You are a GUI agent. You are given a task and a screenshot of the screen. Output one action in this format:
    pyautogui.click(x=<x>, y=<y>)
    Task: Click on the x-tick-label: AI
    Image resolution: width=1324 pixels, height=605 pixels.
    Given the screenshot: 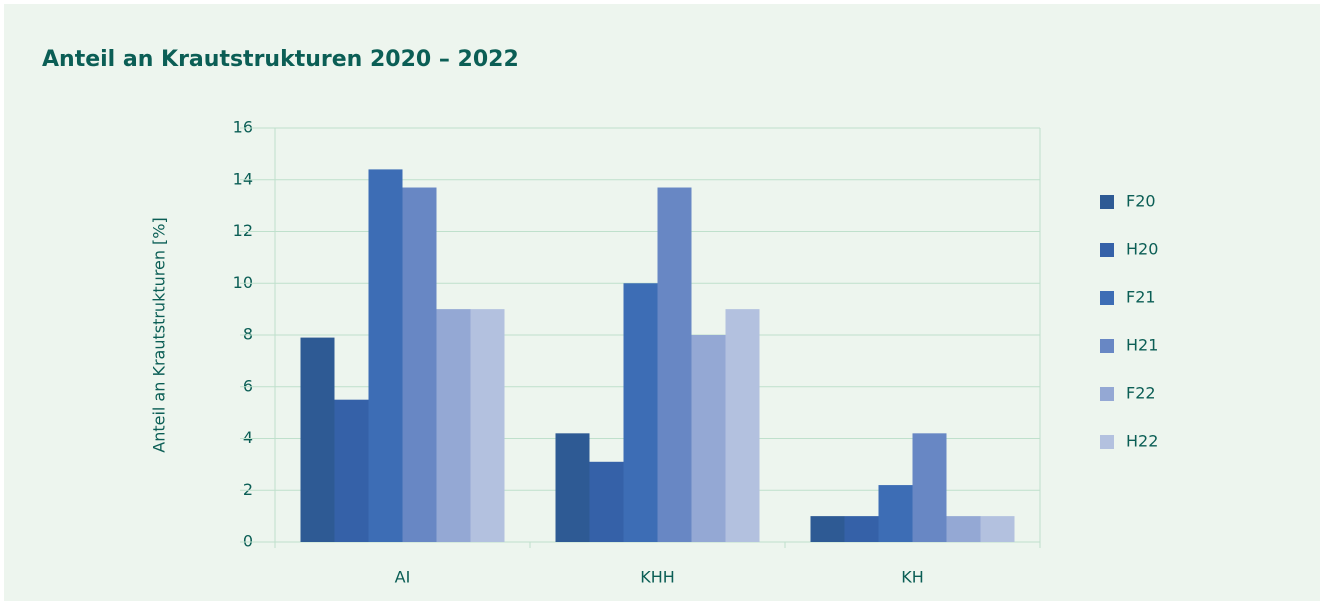 What is the action you would take?
    pyautogui.click(x=403, y=577)
    